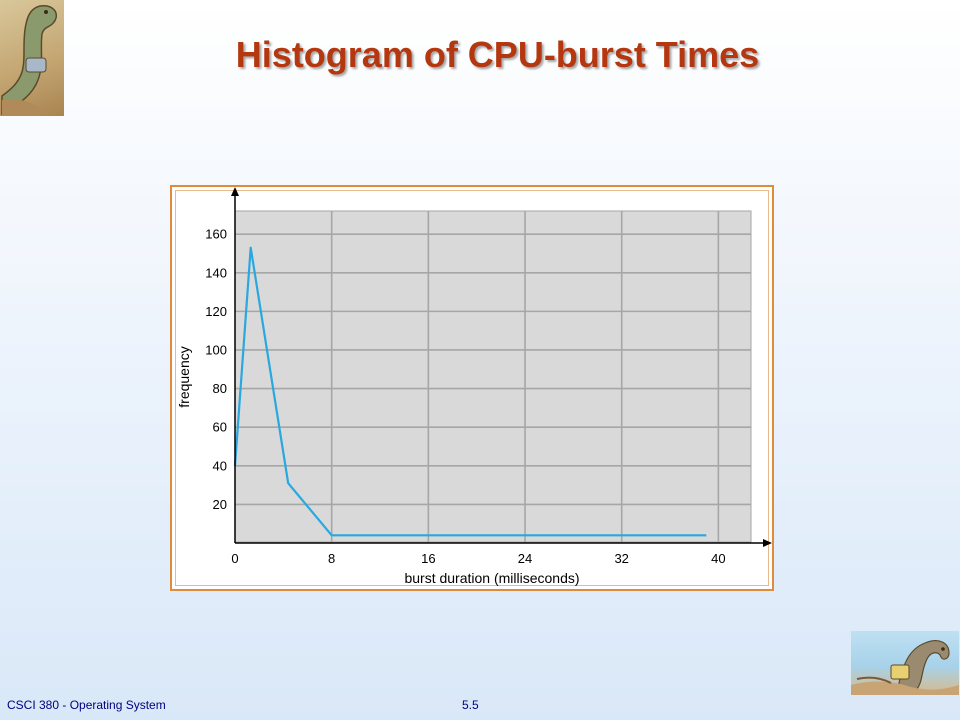  What do you see at coordinates (497, 54) in the screenshot?
I see `slide-title: Histogram of CPU-burst Times` at bounding box center [497, 54].